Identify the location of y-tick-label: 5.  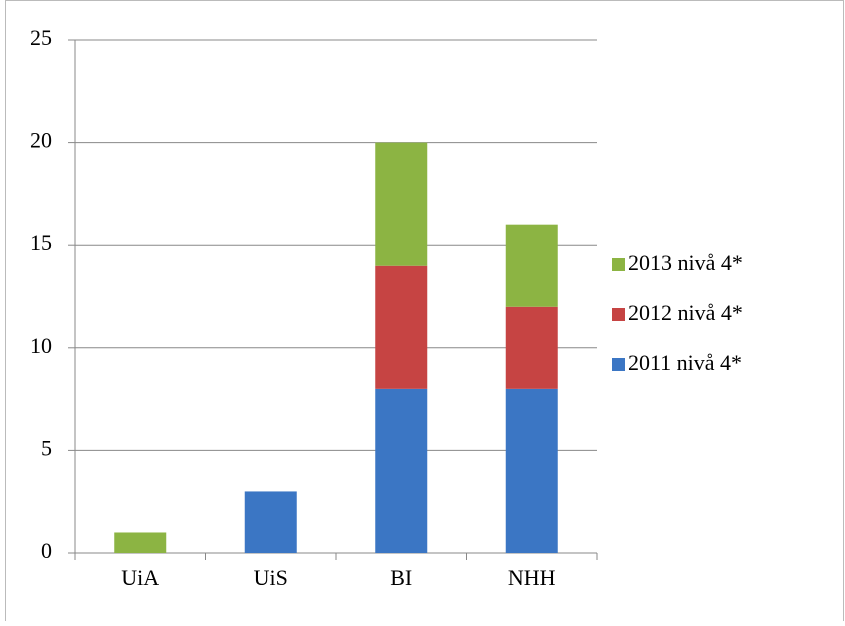
(46, 447).